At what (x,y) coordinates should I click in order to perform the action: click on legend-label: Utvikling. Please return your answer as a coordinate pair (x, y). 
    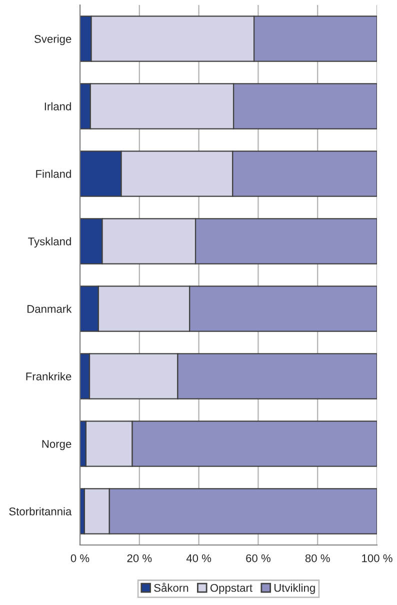
    Looking at the image, I should click on (294, 589).